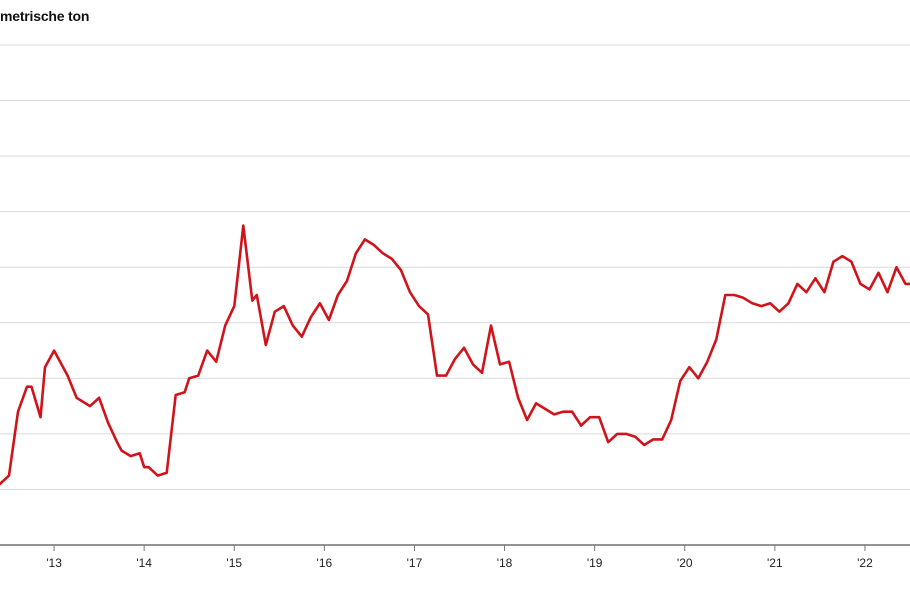  What do you see at coordinates (775, 563) in the screenshot?
I see `x-tick-label: '21` at bounding box center [775, 563].